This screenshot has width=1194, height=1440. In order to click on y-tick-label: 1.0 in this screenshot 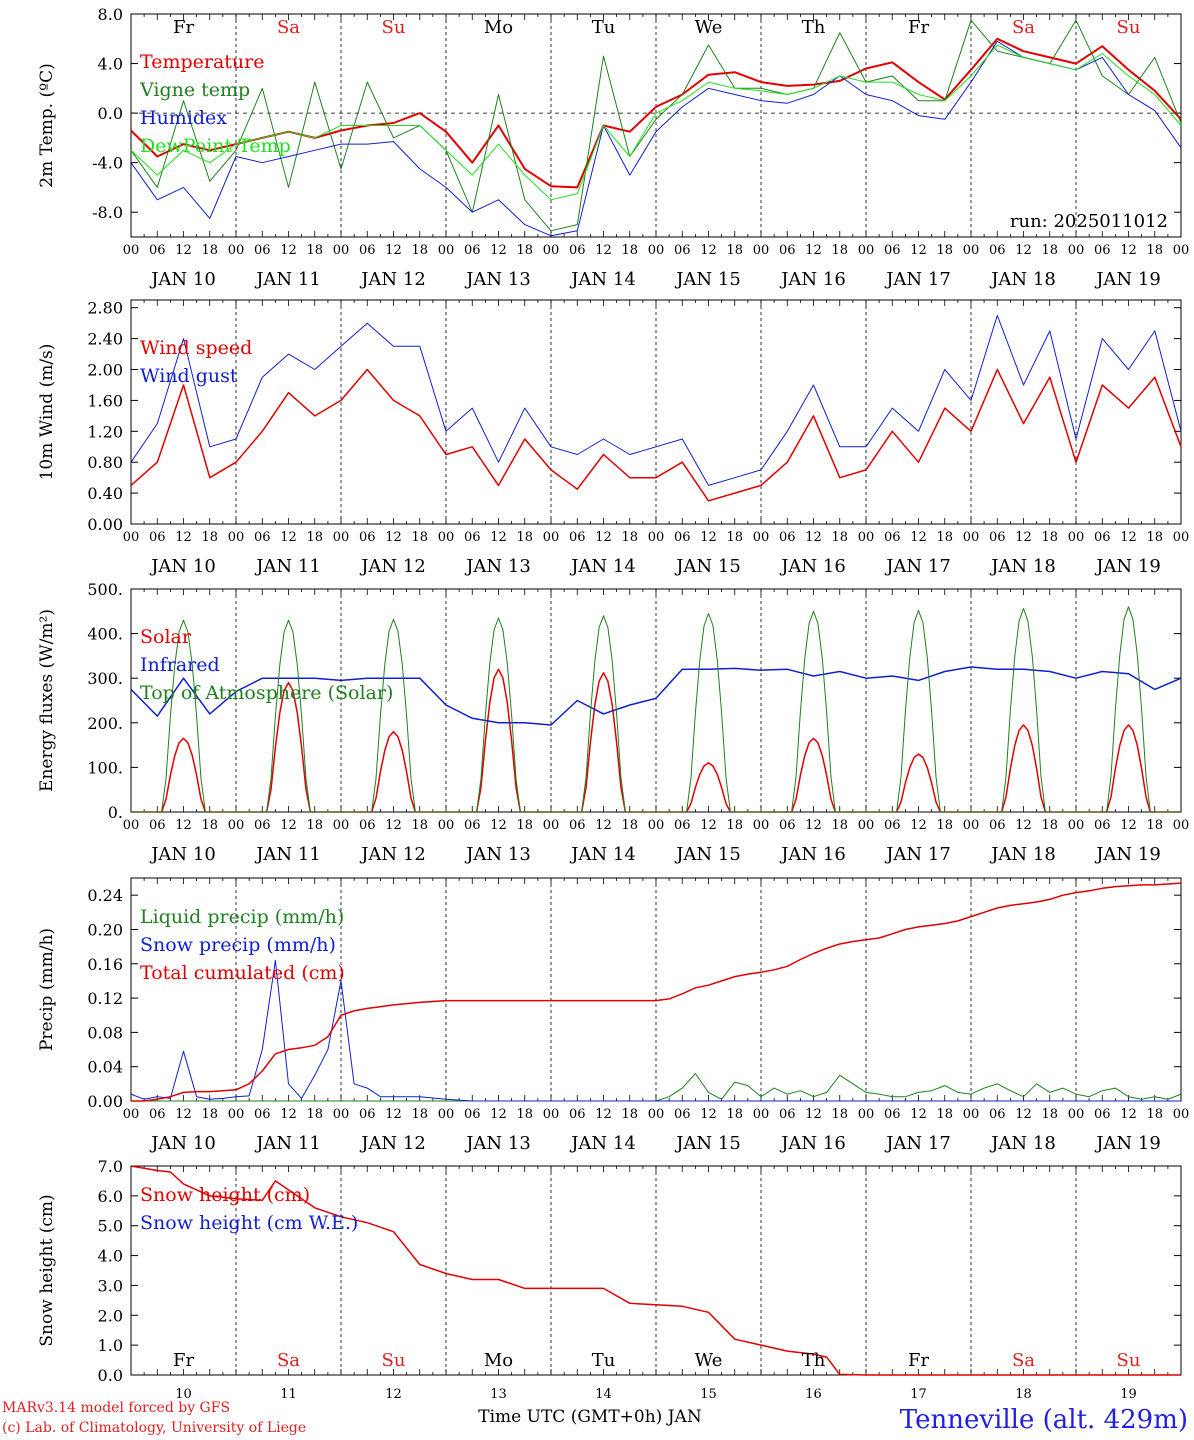, I will do `click(110, 1345)`.